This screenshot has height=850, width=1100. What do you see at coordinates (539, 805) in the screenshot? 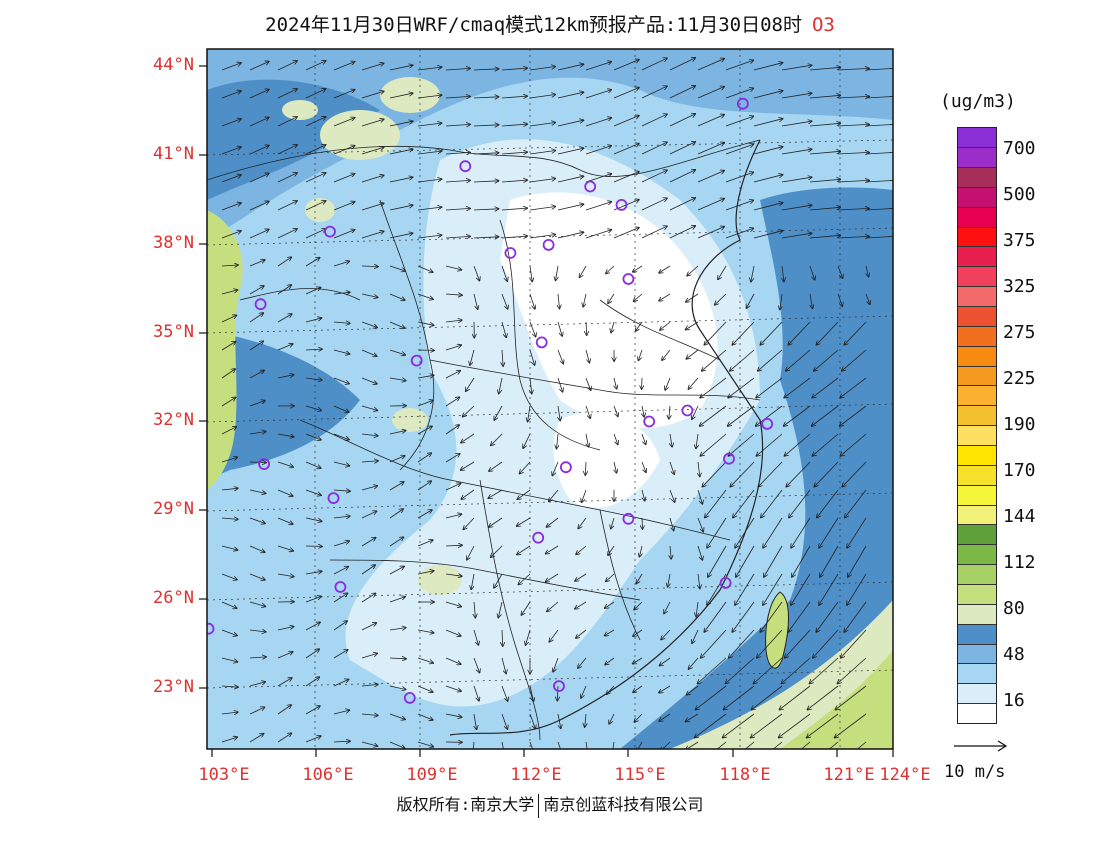
I see `copyright-divider` at bounding box center [539, 805].